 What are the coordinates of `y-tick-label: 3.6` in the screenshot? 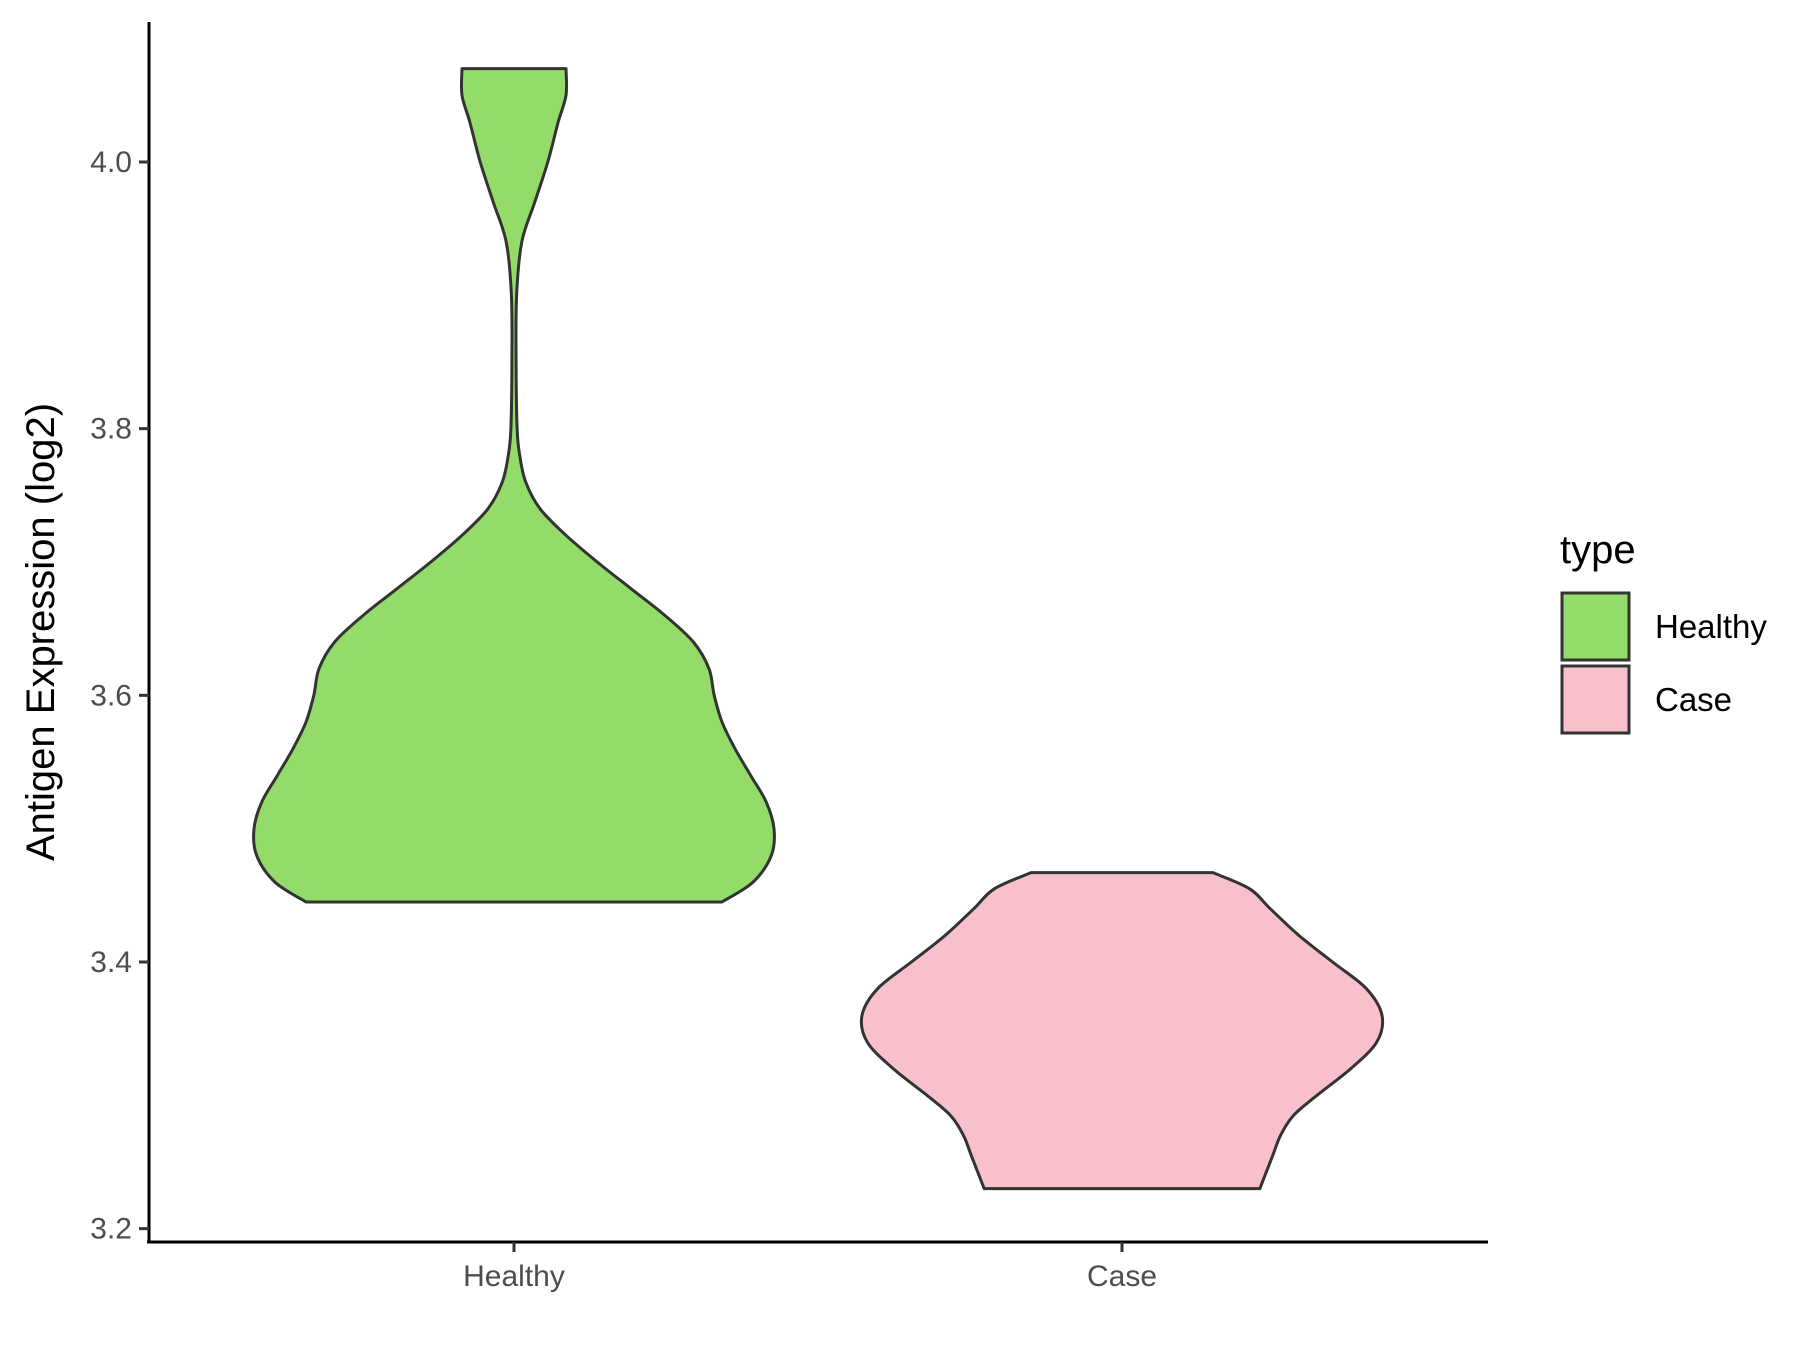 It's located at (111, 695).